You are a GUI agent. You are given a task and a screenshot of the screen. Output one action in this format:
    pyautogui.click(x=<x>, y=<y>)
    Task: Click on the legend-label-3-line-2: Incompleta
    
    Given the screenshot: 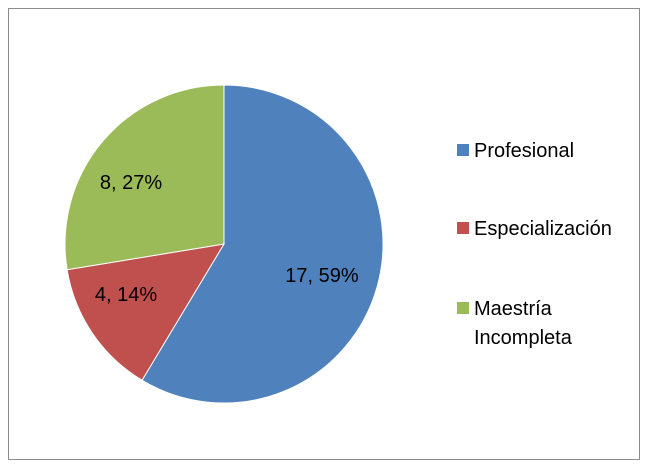 What is the action you would take?
    pyautogui.click(x=523, y=338)
    